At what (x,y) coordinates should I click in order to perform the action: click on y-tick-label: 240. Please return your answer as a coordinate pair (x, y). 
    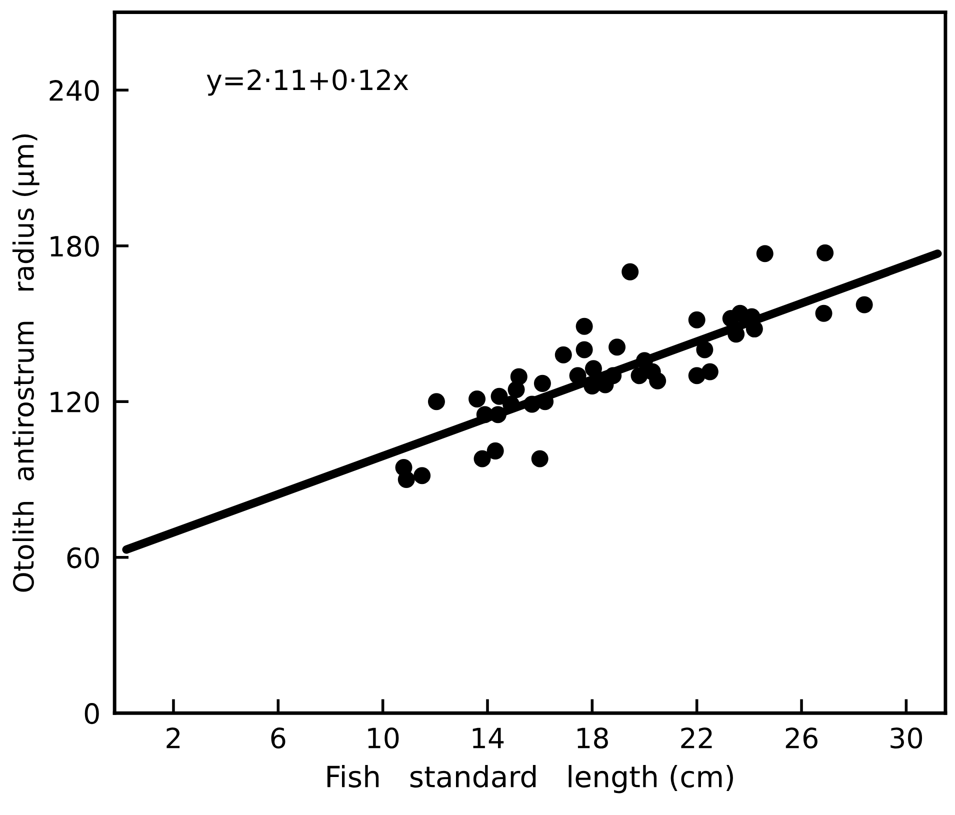
    Looking at the image, I should click on (74, 91).